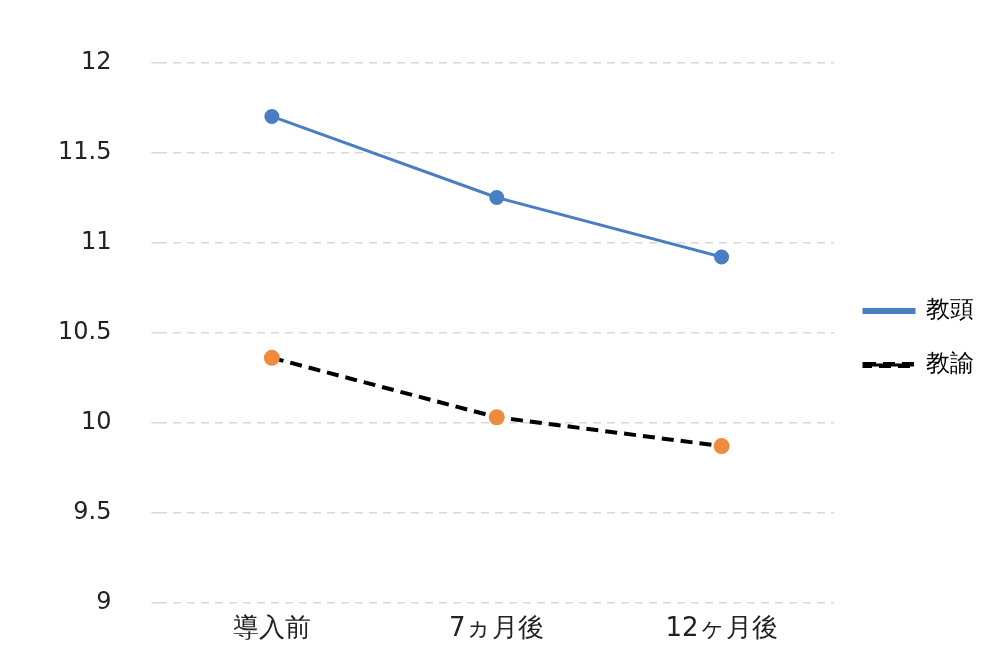  What do you see at coordinates (721, 627) in the screenshot?
I see `x-tick-label: 12ヶ月後` at bounding box center [721, 627].